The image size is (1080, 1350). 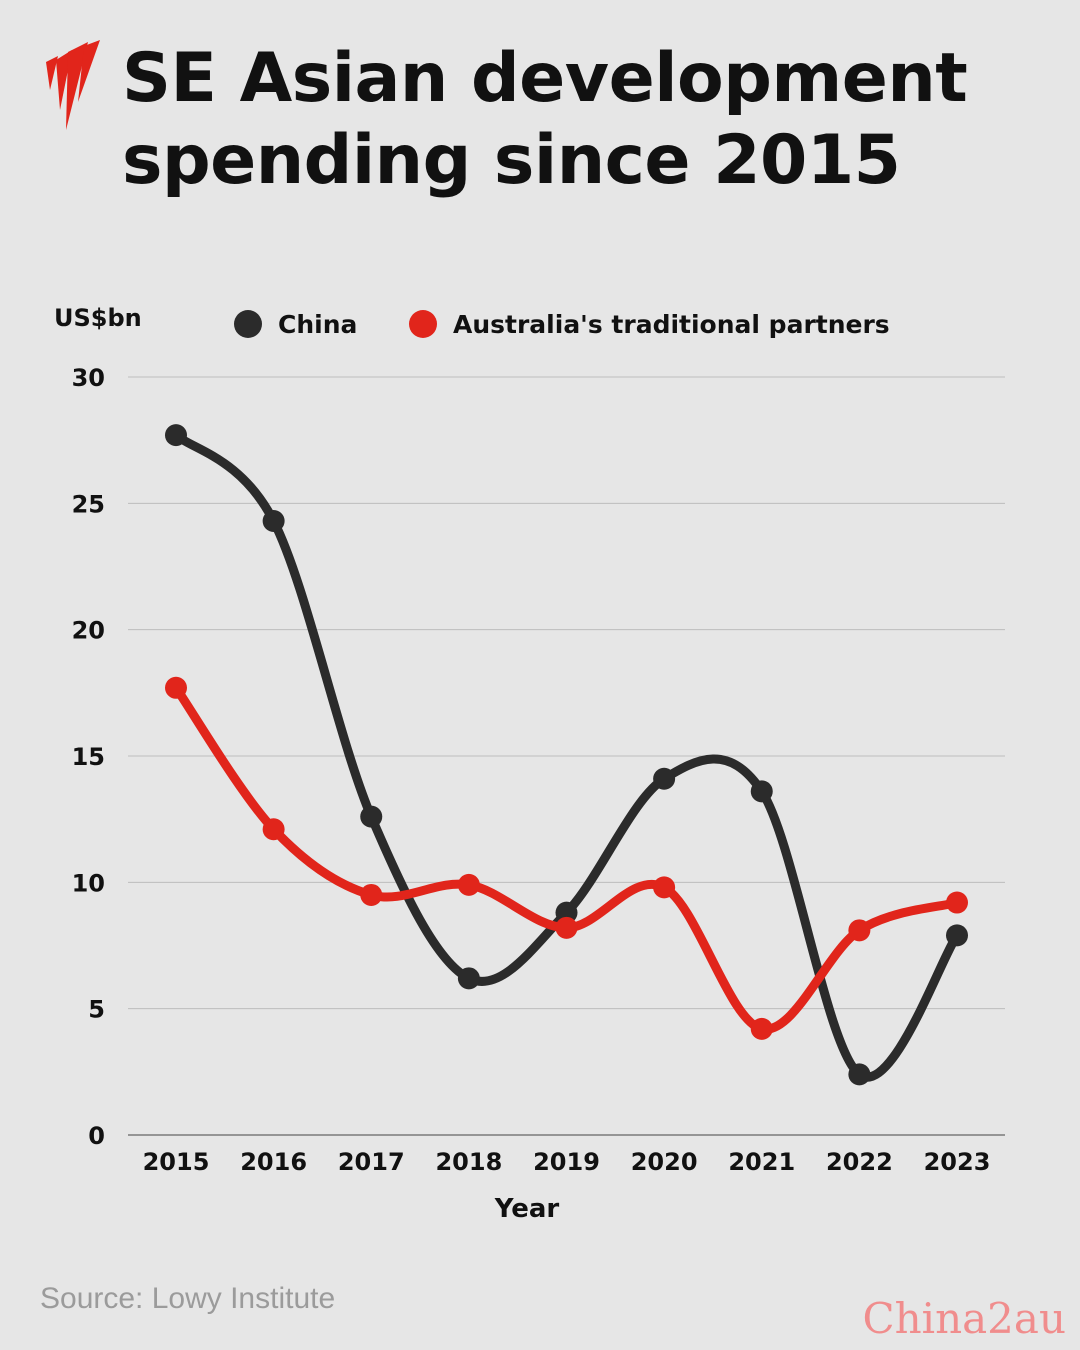 What do you see at coordinates (88, 631) in the screenshot?
I see `y-tick-label: 20` at bounding box center [88, 631].